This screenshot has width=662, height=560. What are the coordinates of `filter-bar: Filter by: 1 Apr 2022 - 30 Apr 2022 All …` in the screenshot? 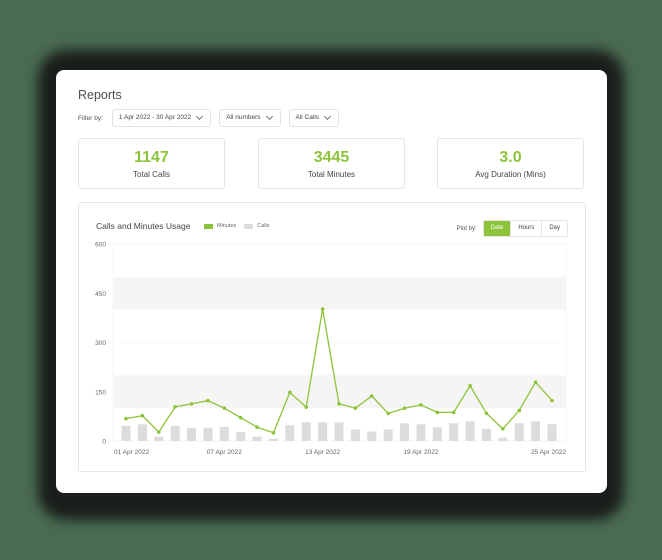 It's located at (212, 118).